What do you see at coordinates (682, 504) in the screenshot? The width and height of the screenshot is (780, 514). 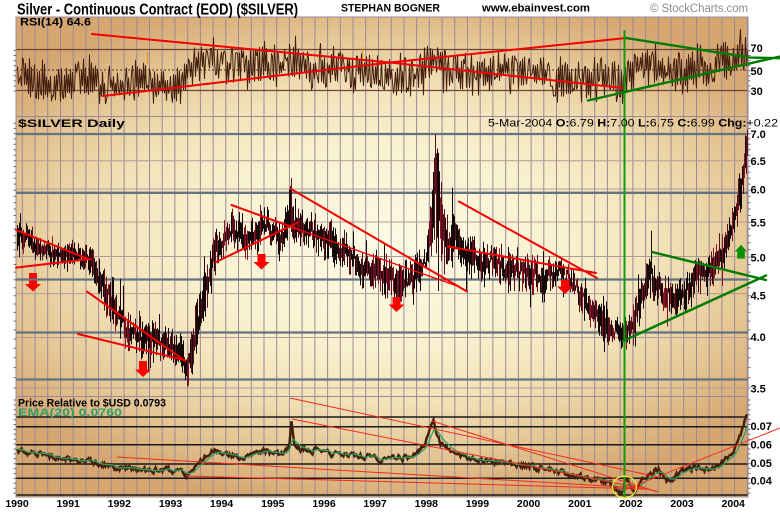 I see `svg-text: 2003` at bounding box center [682, 504].